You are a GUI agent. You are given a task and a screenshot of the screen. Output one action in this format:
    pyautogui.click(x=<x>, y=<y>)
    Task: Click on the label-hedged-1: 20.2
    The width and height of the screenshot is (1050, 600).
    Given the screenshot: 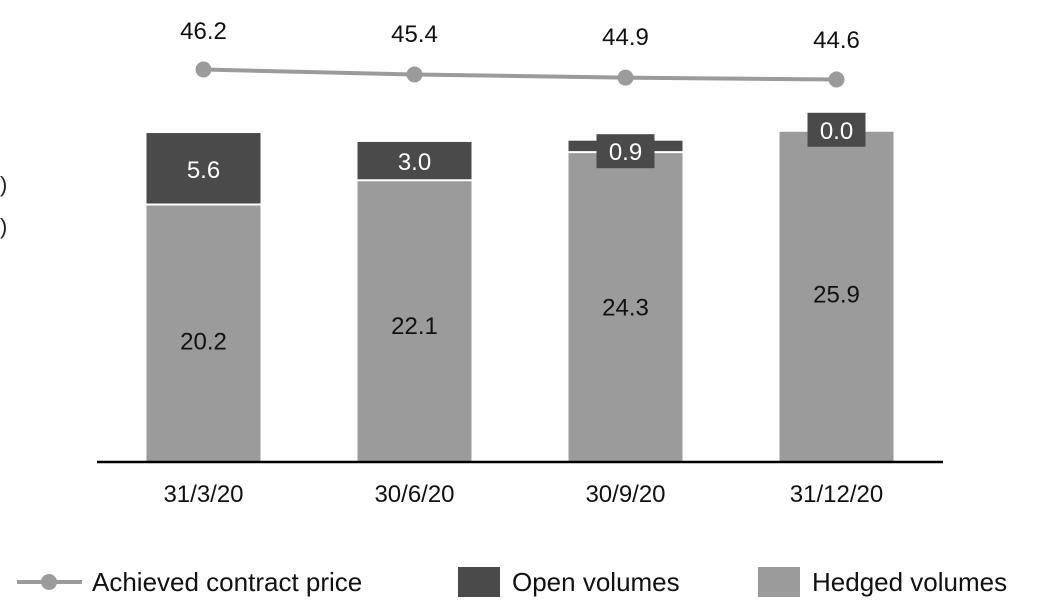 What is the action you would take?
    pyautogui.click(x=203, y=342)
    